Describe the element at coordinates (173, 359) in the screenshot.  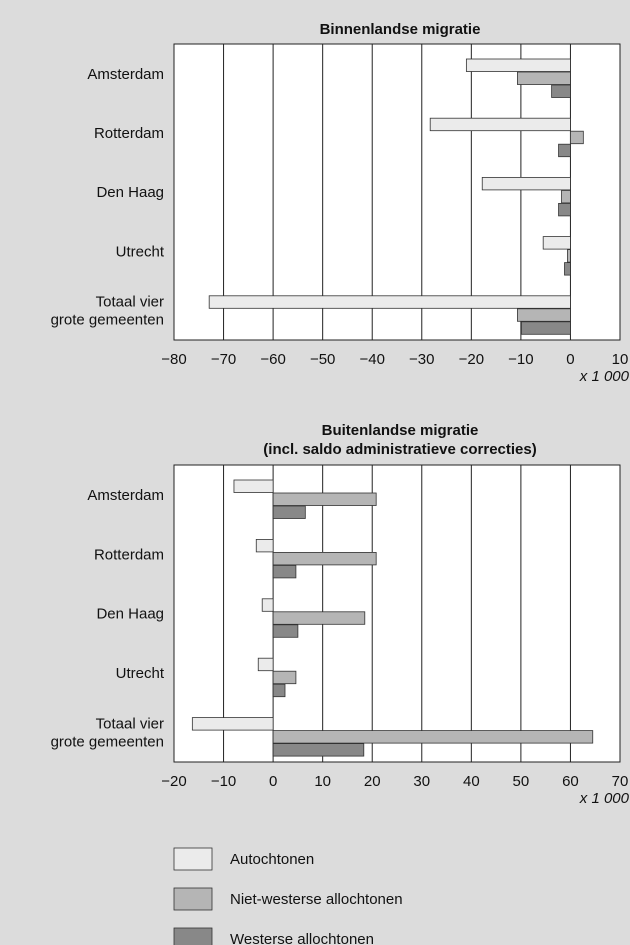
I see `x-tick-label: −80` at that location.